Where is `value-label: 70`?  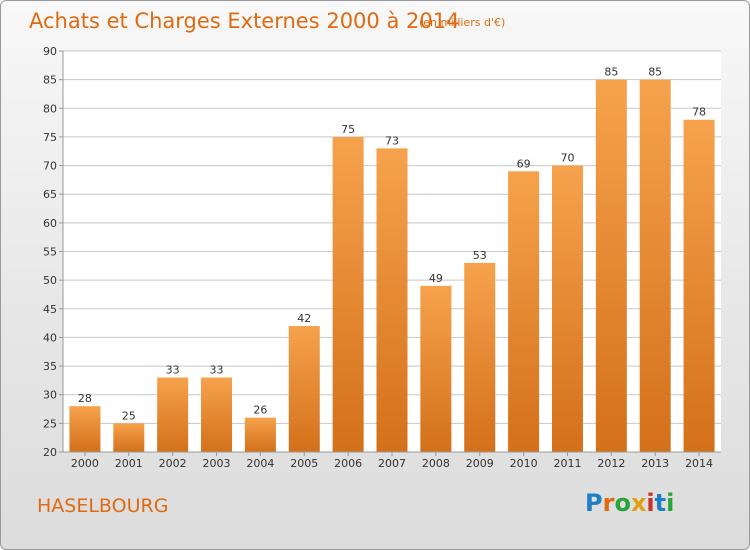
value-label: 70 is located at coordinates (567, 158).